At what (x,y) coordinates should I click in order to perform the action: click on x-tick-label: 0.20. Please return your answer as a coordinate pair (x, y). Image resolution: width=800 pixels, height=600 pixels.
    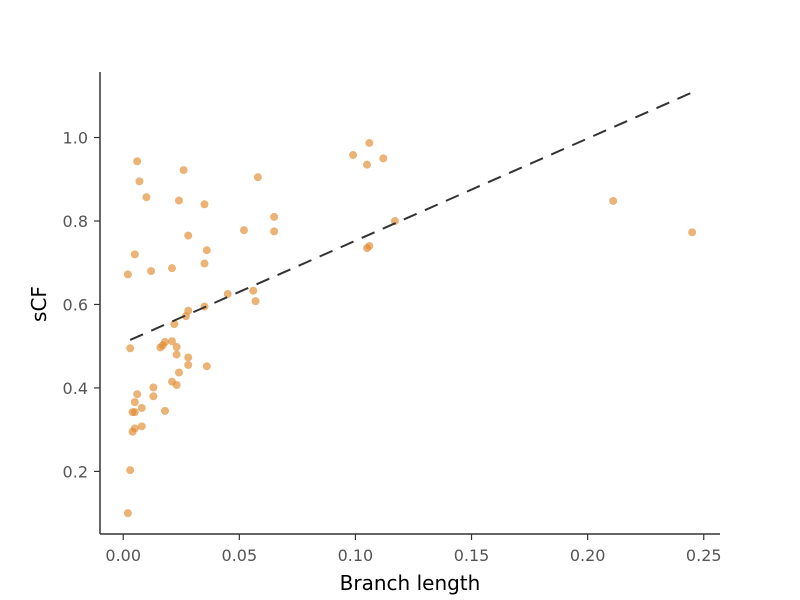
    Looking at the image, I should click on (588, 555).